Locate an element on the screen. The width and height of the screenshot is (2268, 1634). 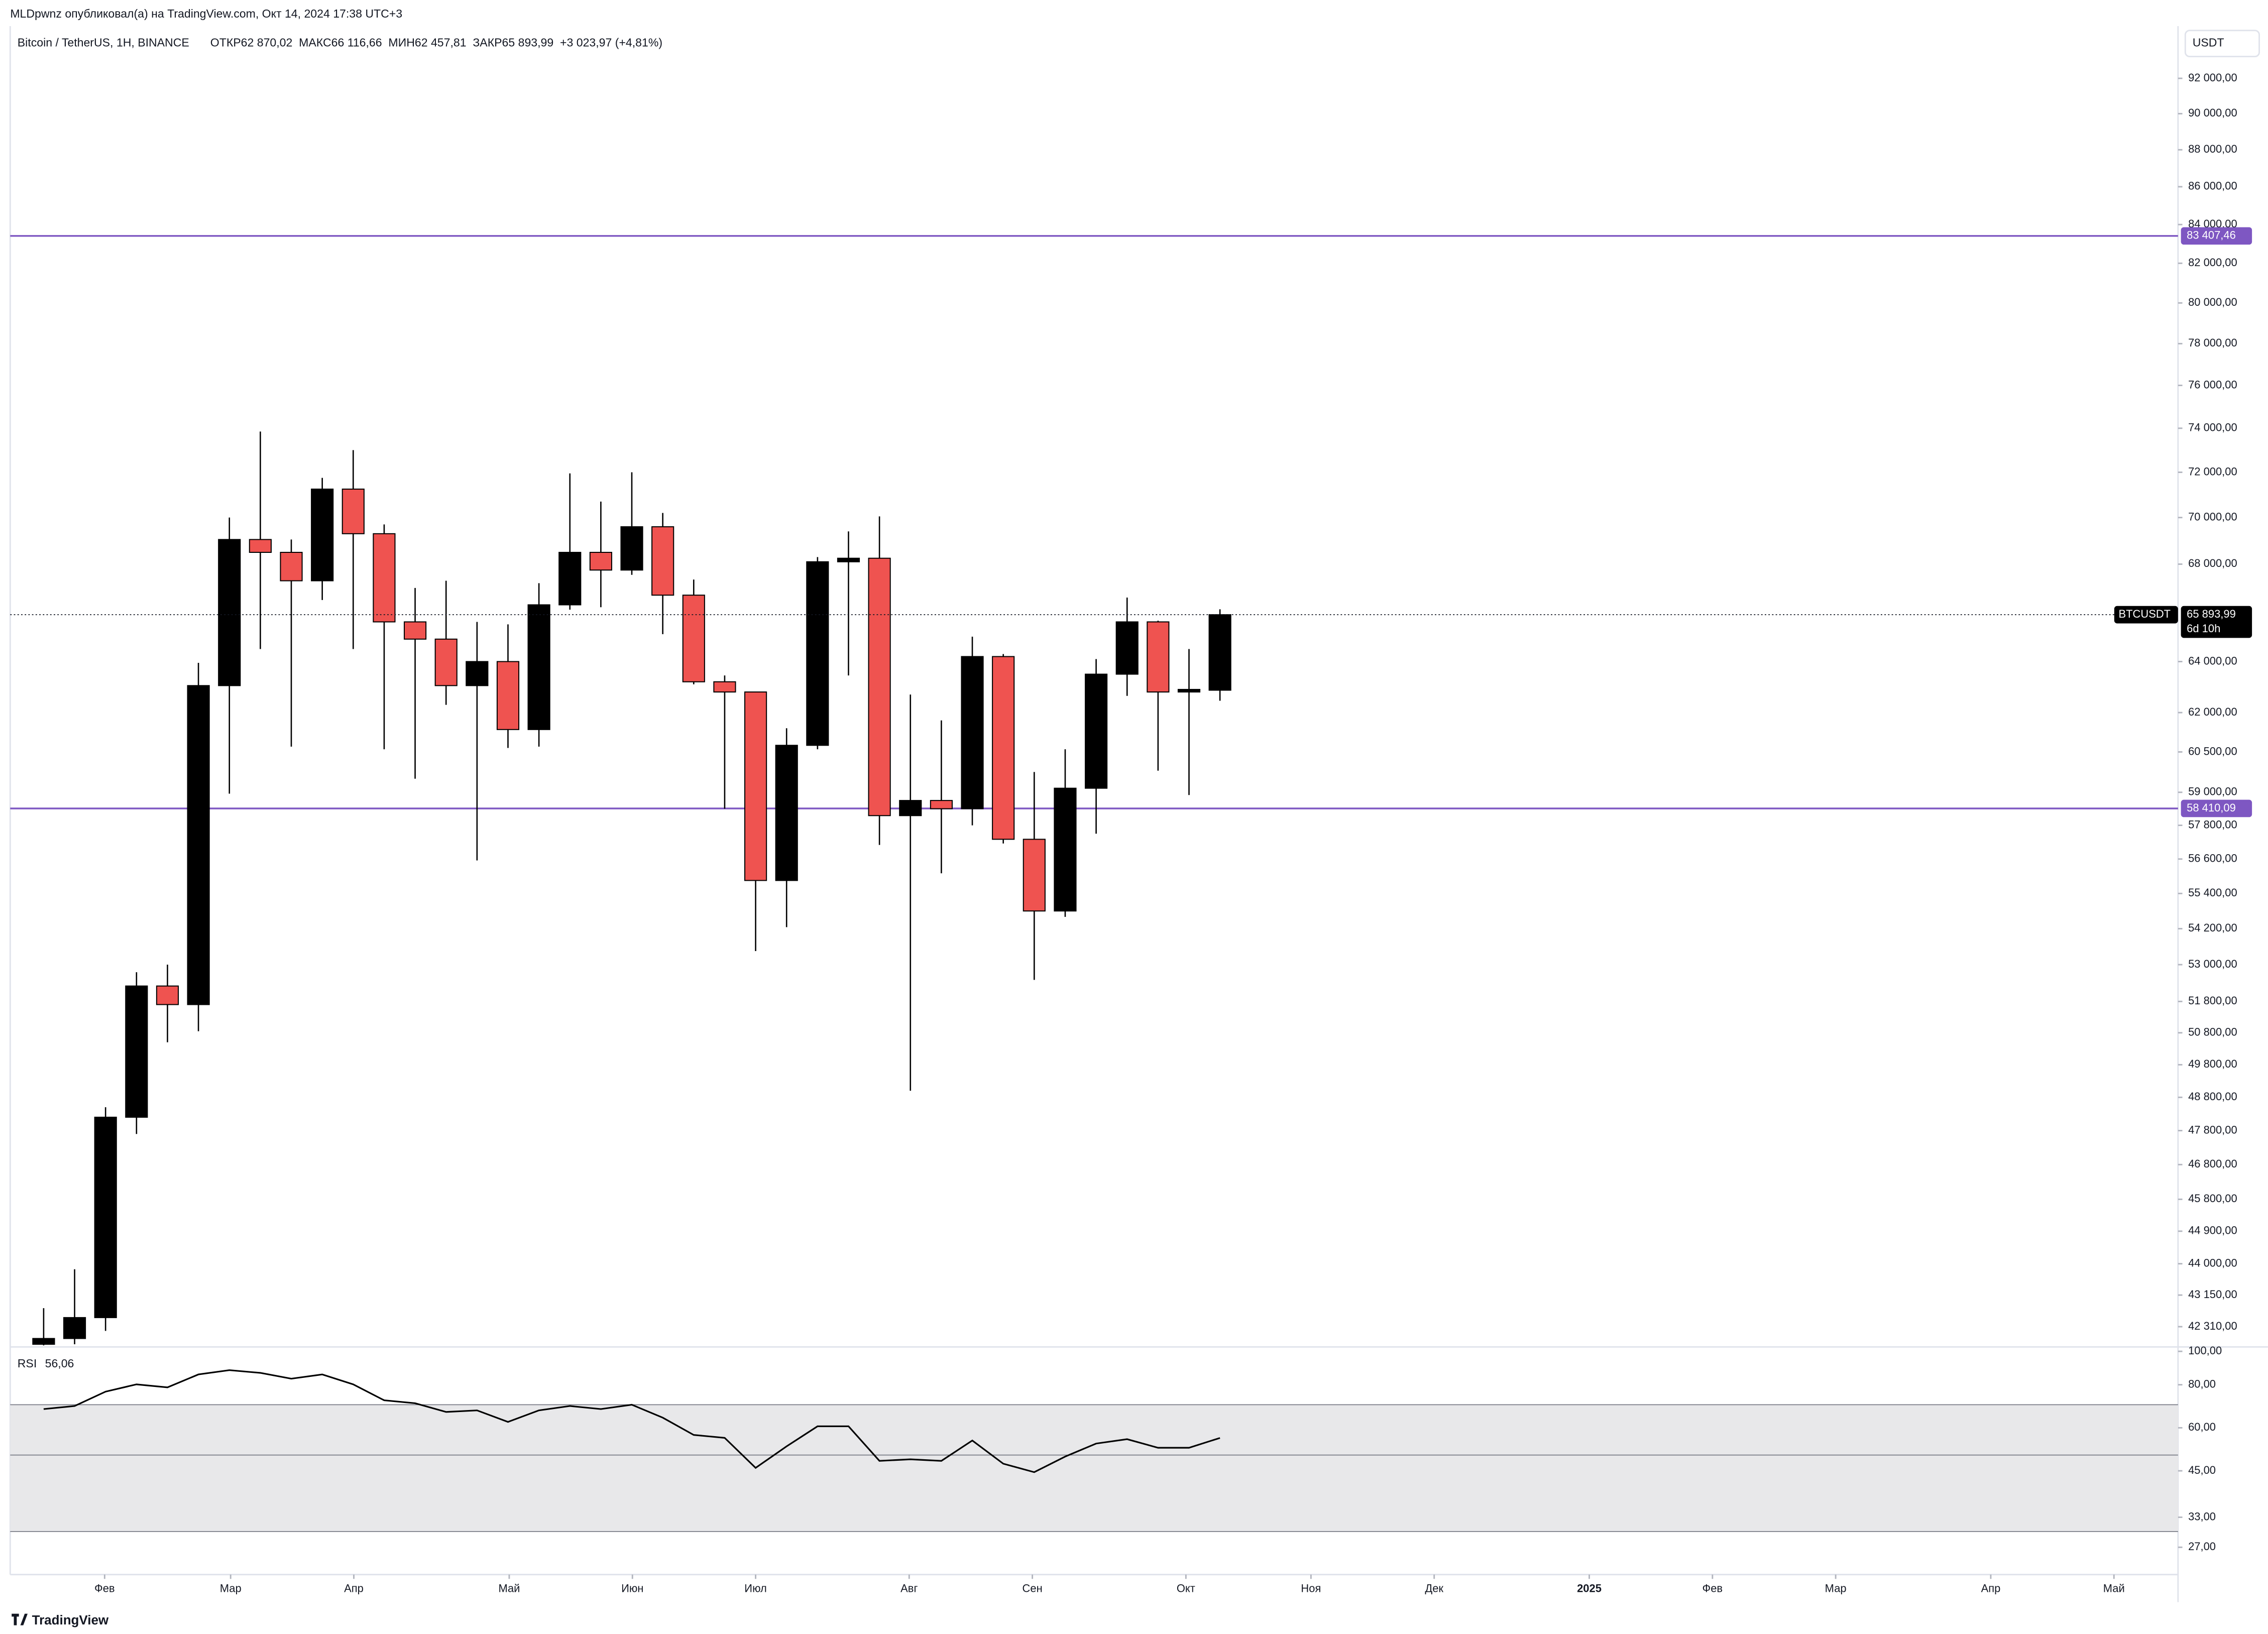
y-tick-label: 53 000,00 is located at coordinates (2212, 964).